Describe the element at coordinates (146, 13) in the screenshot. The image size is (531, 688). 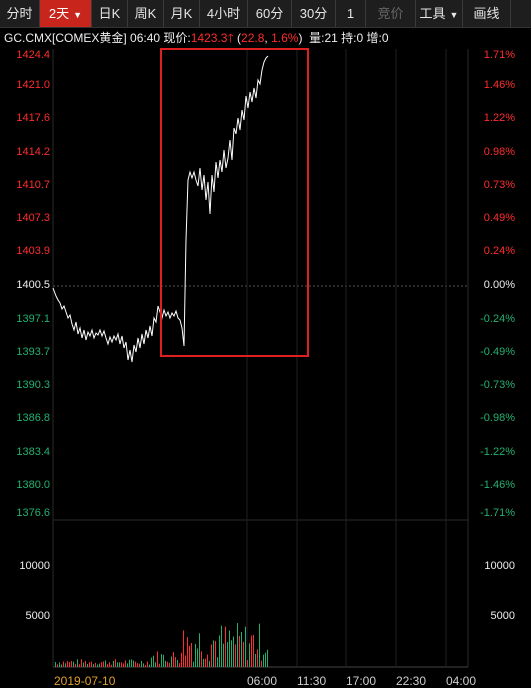
I see `tab-3: 周K` at that location.